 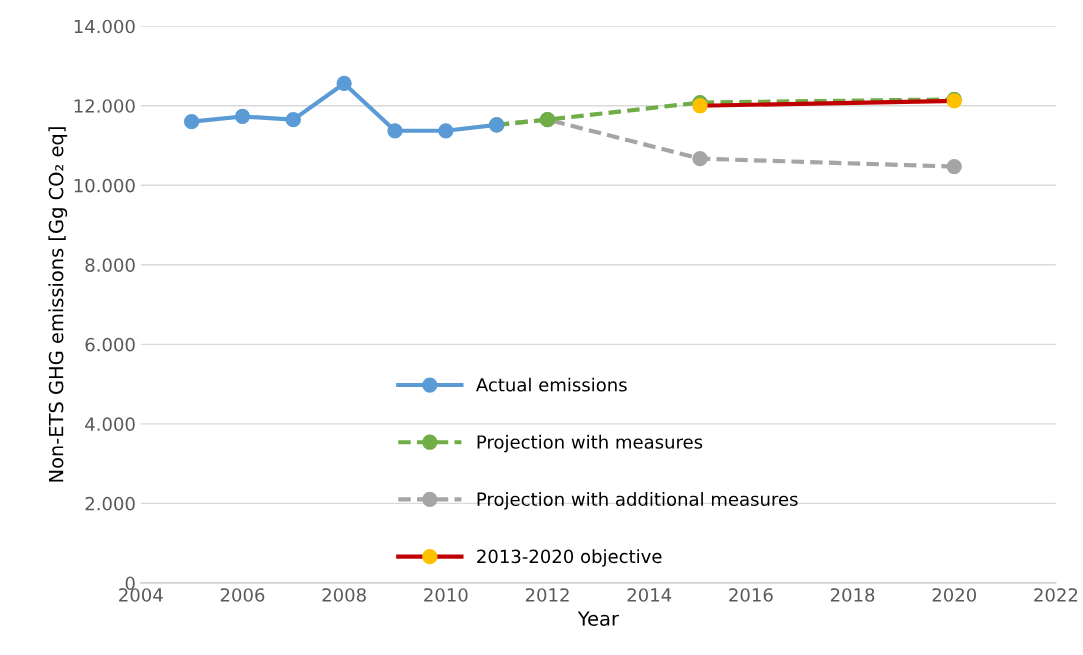 What do you see at coordinates (104, 185) in the screenshot?
I see `y-tick-label: 10.000` at bounding box center [104, 185].